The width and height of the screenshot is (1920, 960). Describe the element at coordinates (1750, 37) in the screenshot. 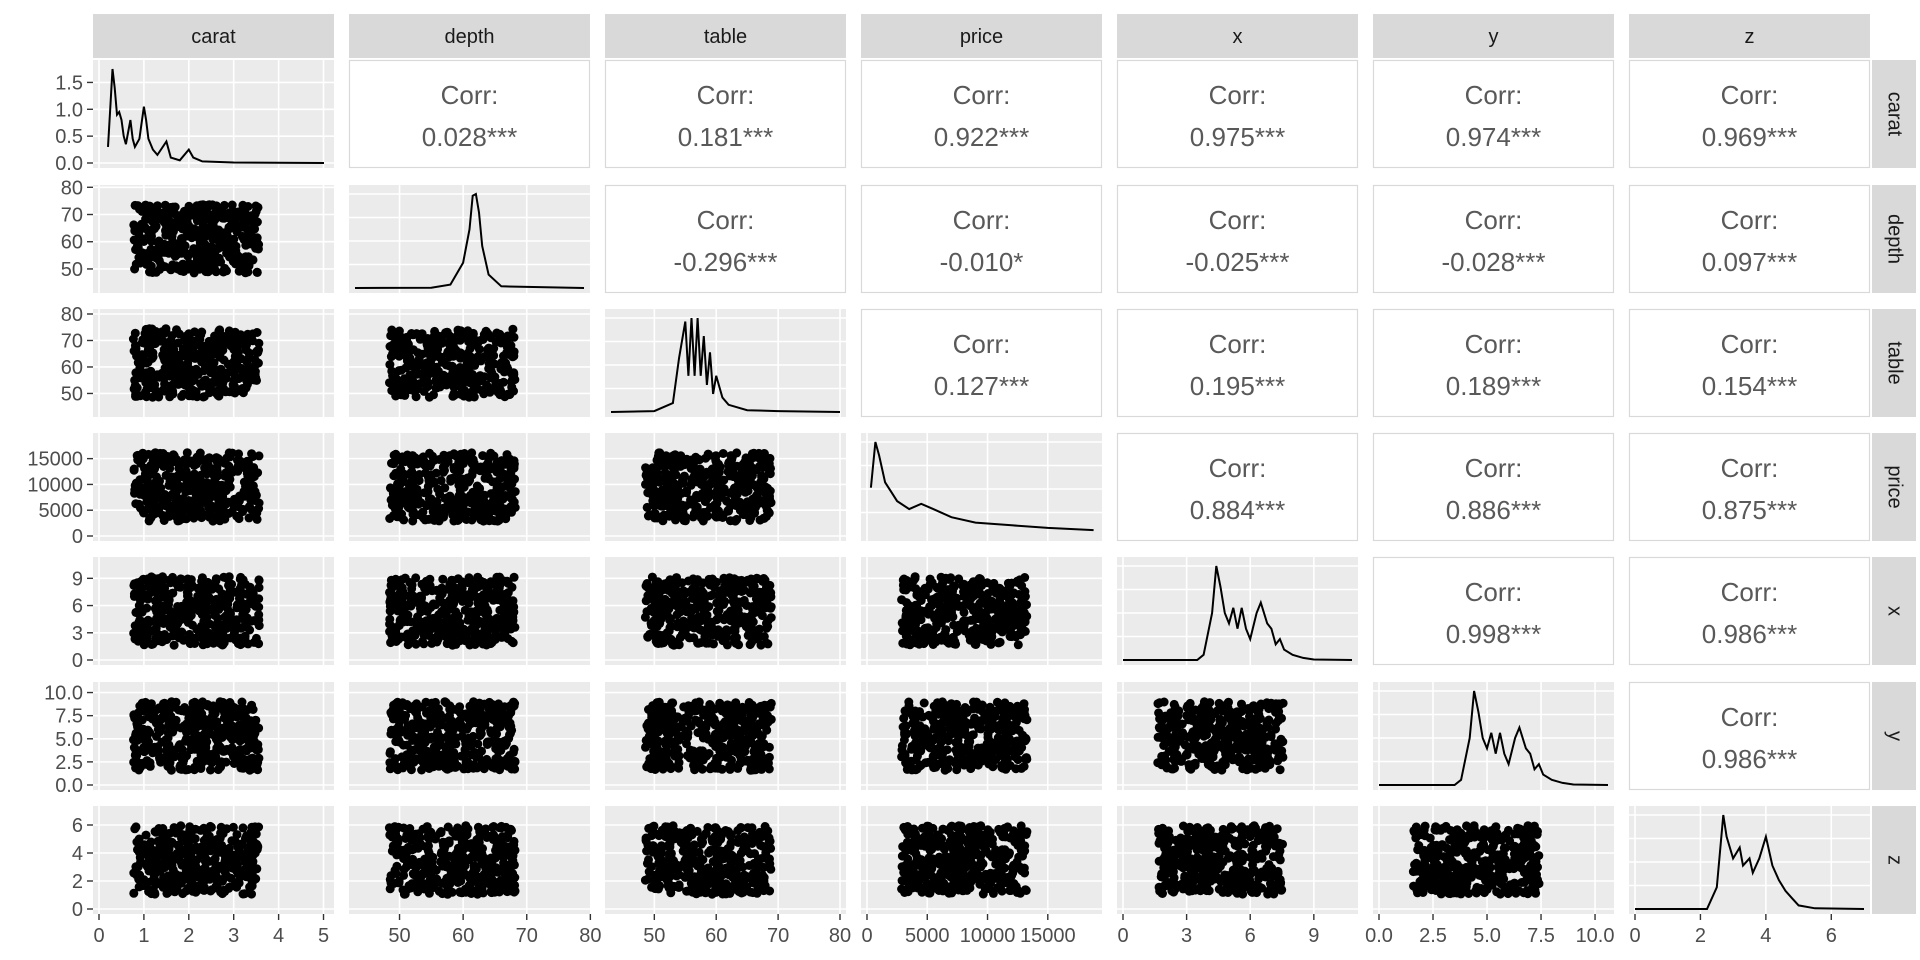

I see `strip-label-z: z` at that location.